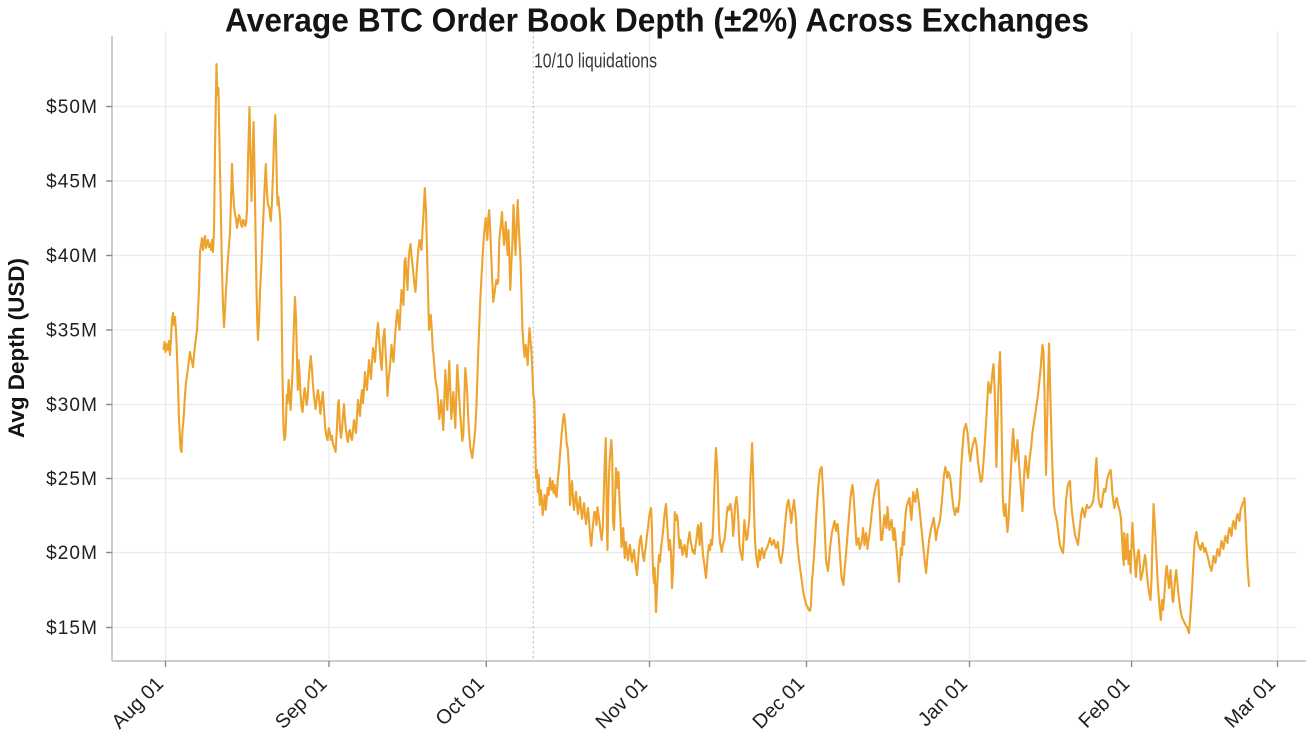 This screenshot has width=1310, height=740. Describe the element at coordinates (72, 628) in the screenshot. I see `svg-text: $15M` at that location.